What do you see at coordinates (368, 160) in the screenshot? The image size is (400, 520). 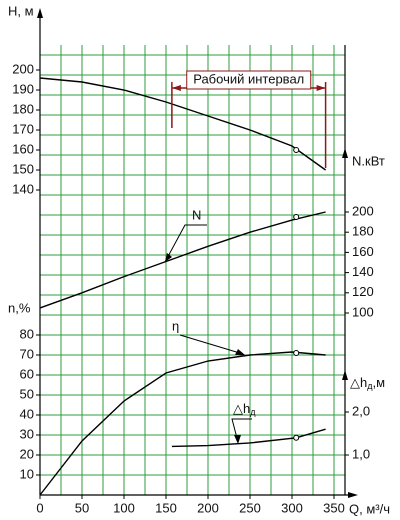 I see `y-axis-title: N.кВт` at bounding box center [368, 160].